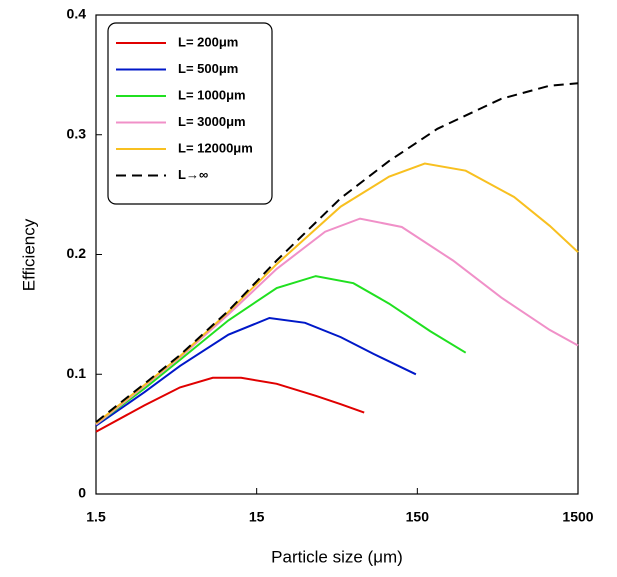  I want to click on y-tick-label: 0, so click(82, 493).